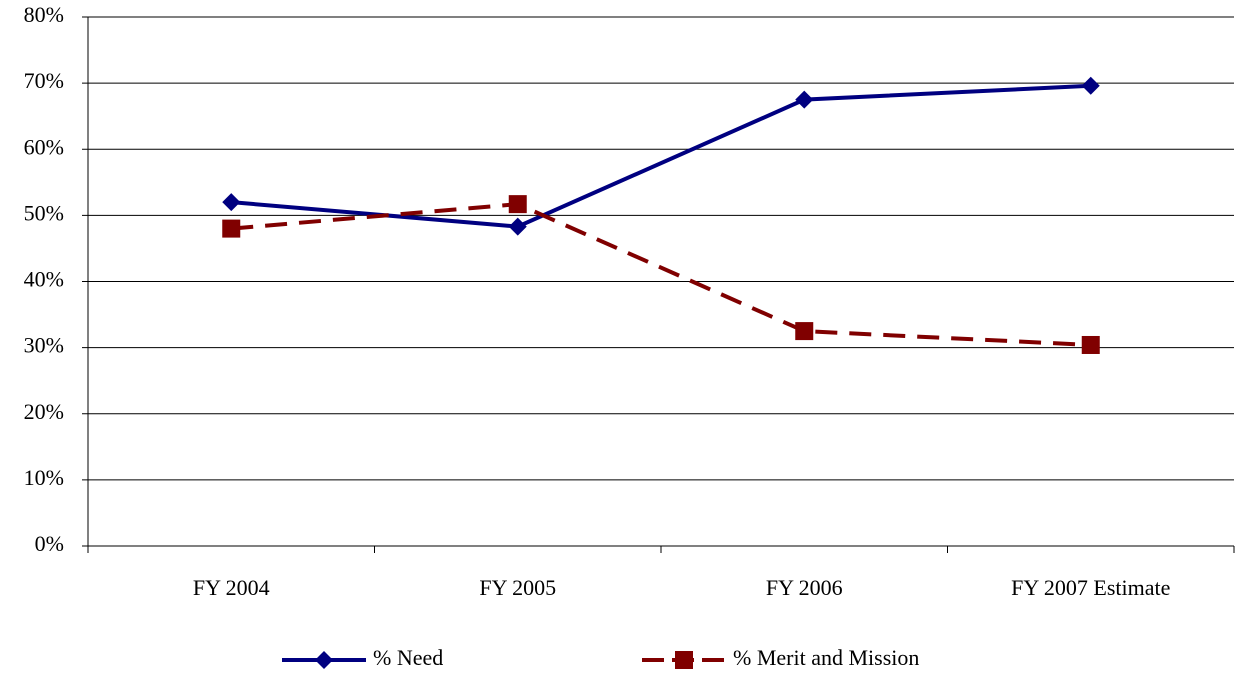 This screenshot has width=1235, height=673. What do you see at coordinates (44, 212) in the screenshot?
I see `y-tick-label: 50%` at bounding box center [44, 212].